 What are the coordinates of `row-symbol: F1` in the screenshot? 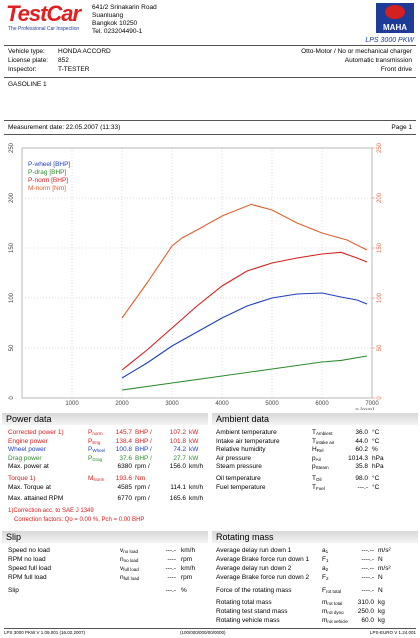 It's located at (325, 560).